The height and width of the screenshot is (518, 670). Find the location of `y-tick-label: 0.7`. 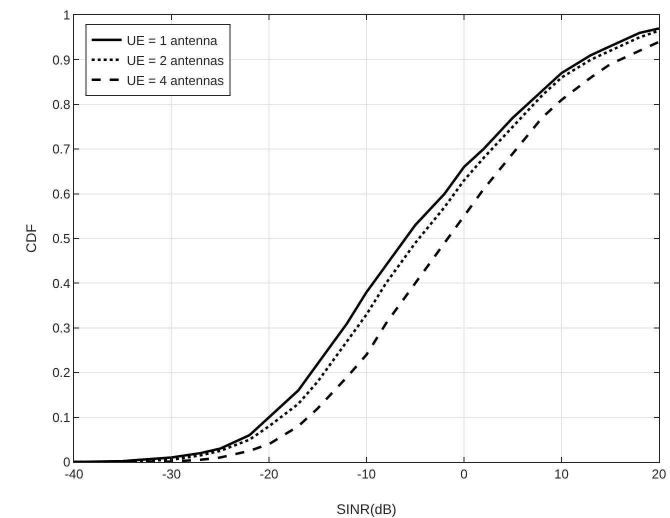

y-tick-label: 0.7 is located at coordinates (61, 149).